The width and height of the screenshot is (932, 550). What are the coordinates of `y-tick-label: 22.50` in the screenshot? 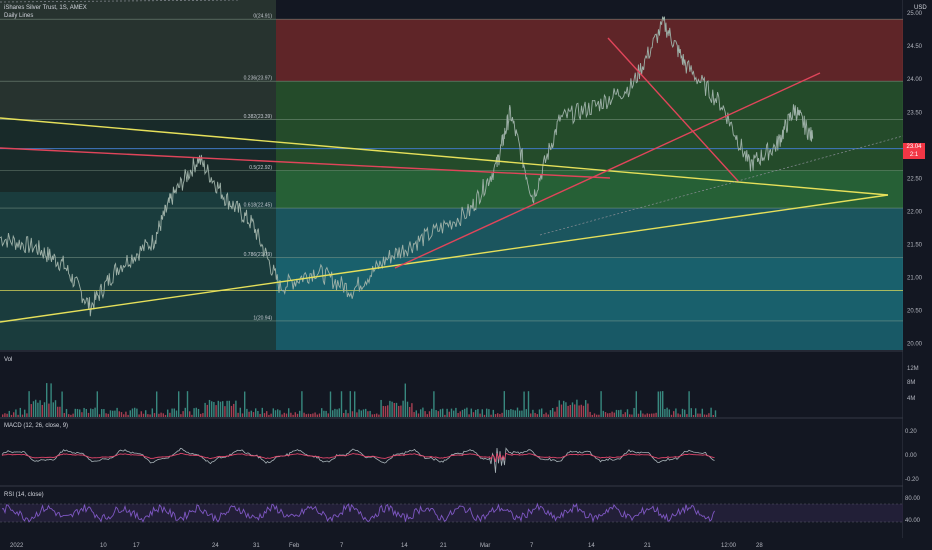 It's located at (915, 179).